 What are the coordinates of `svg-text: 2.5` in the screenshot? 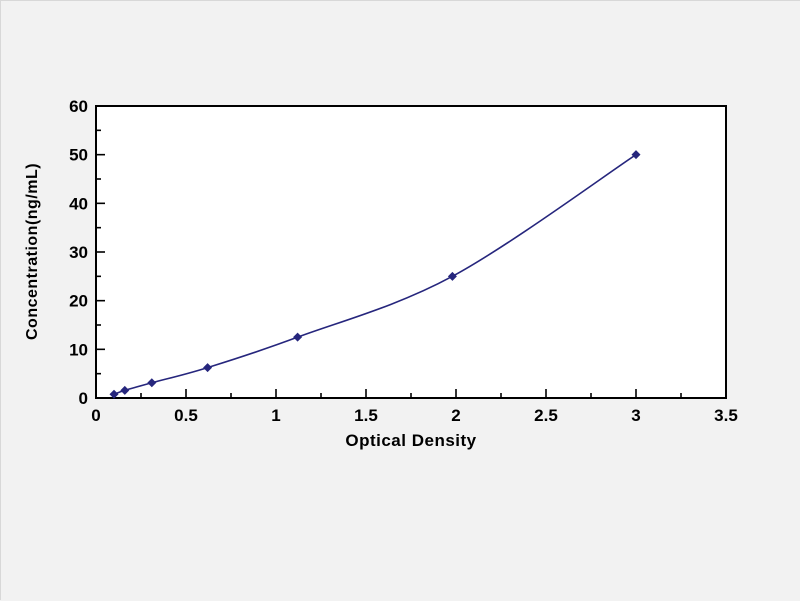 It's located at (546, 415).